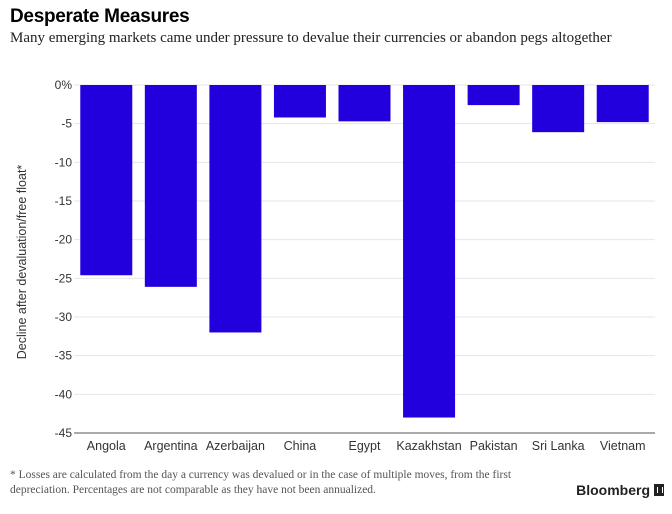  I want to click on bar-pakistan, so click(493, 95).